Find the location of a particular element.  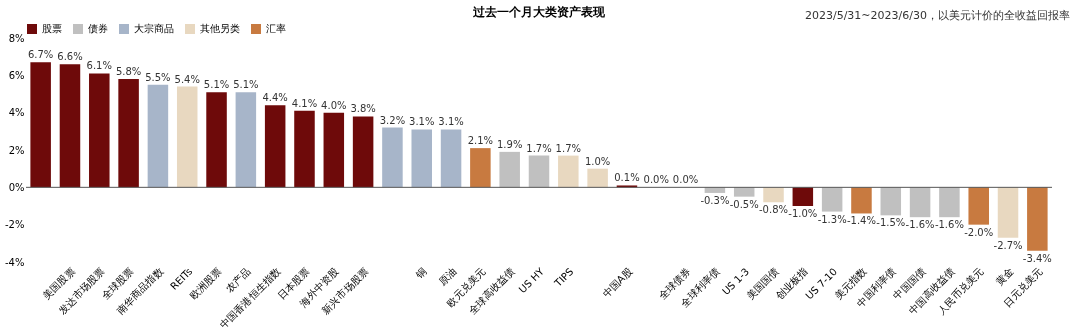

legend-label: 汇率 is located at coordinates (276, 28).